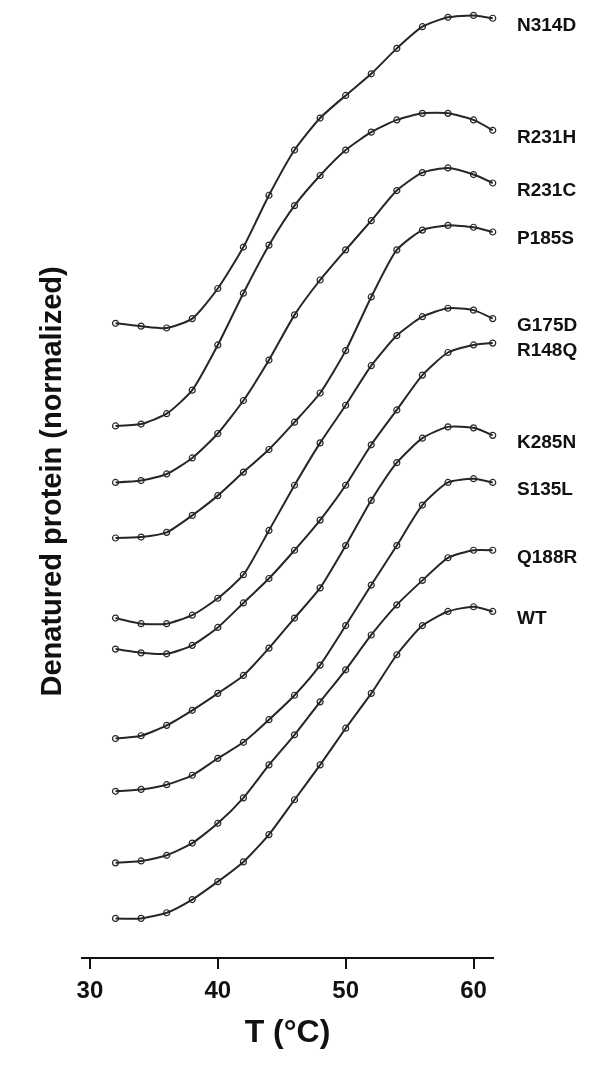 The height and width of the screenshot is (1074, 611). Describe the element at coordinates (547, 349) in the screenshot. I see `series-label: R148Q` at that location.